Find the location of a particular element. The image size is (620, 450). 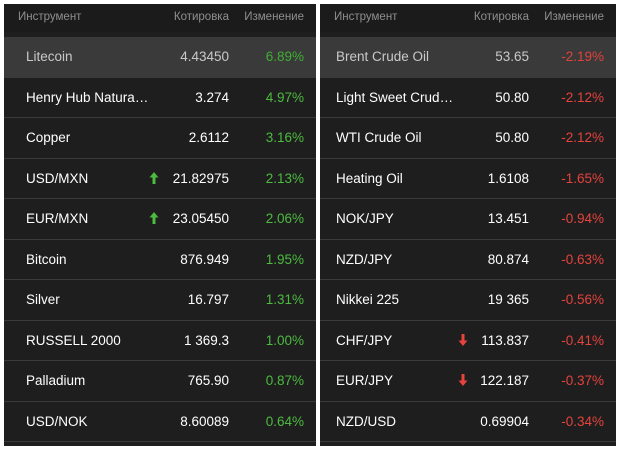

instrument-name: USD/NOK is located at coordinates (57, 421).